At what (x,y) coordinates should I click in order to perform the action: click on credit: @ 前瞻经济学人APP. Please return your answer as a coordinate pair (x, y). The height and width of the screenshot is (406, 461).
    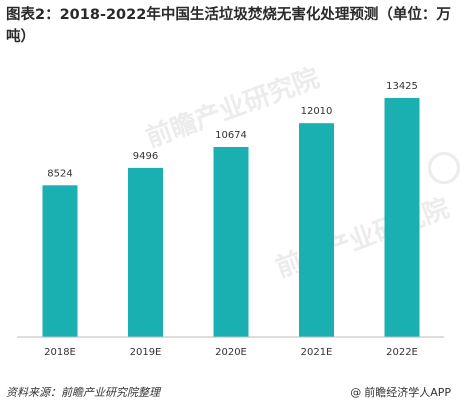
    Looking at the image, I should click on (400, 392).